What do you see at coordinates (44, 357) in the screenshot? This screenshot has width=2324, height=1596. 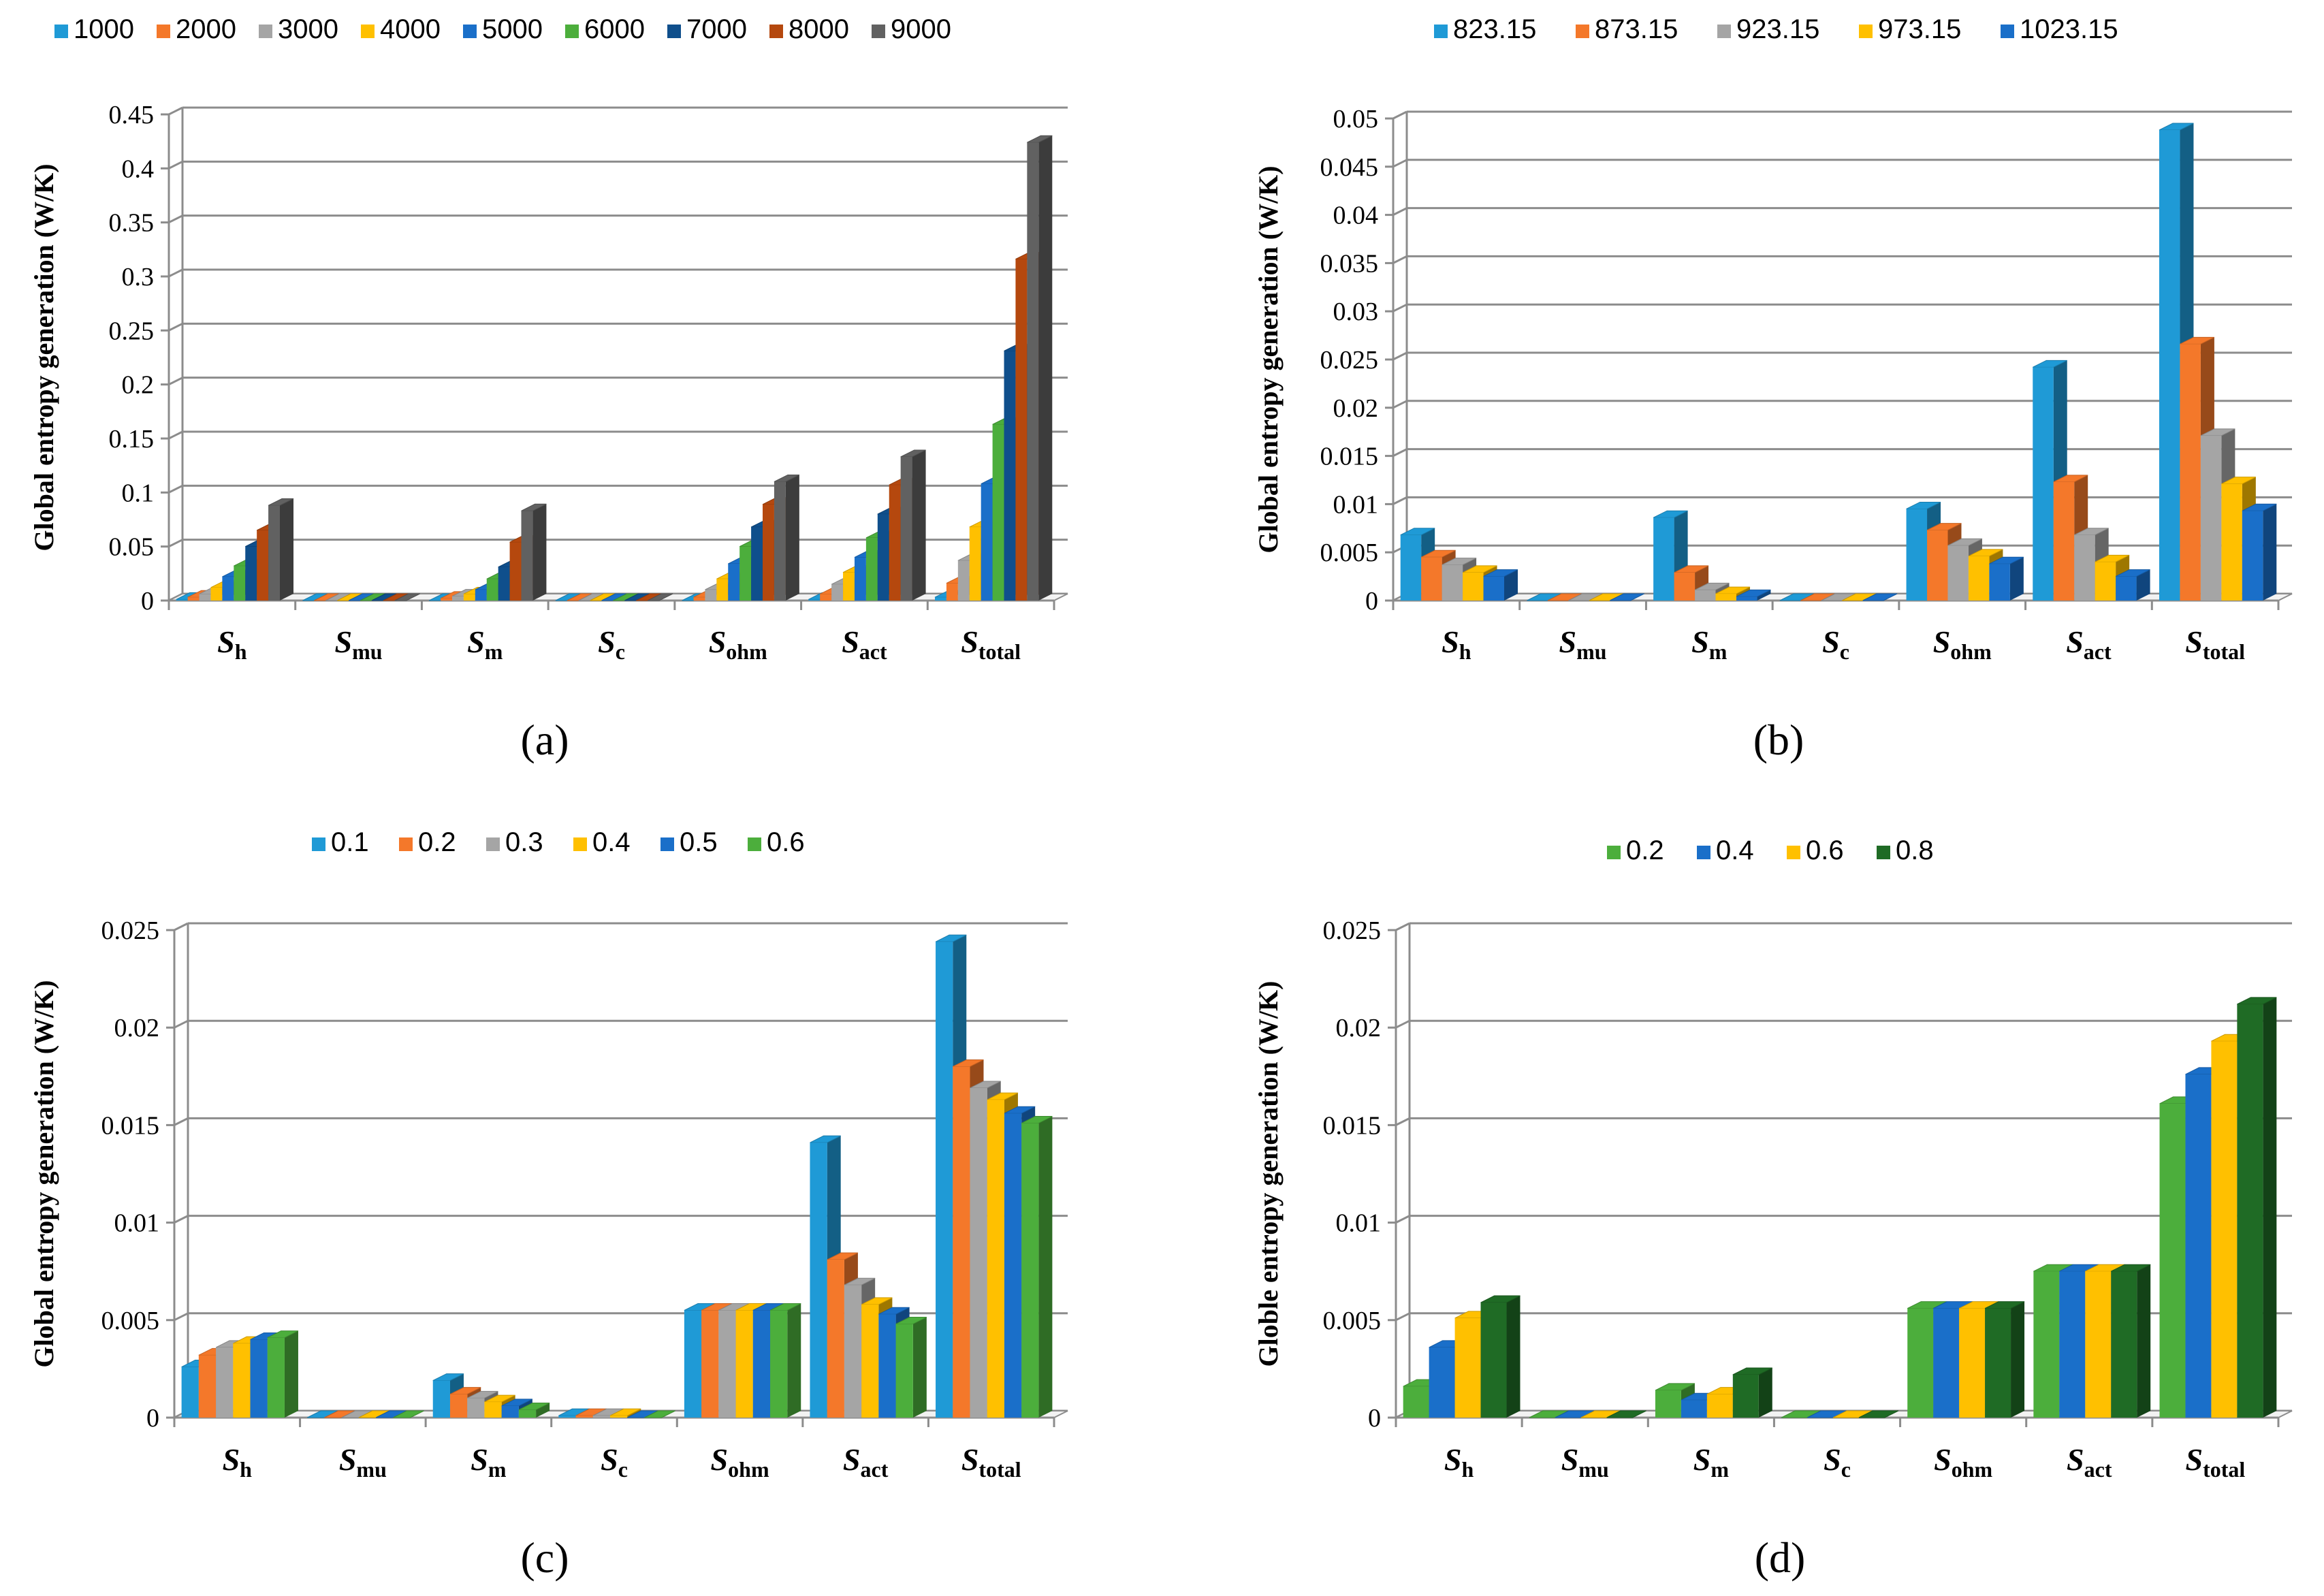 I see `y-axis-title: Global entropy generation (W/K)` at bounding box center [44, 357].